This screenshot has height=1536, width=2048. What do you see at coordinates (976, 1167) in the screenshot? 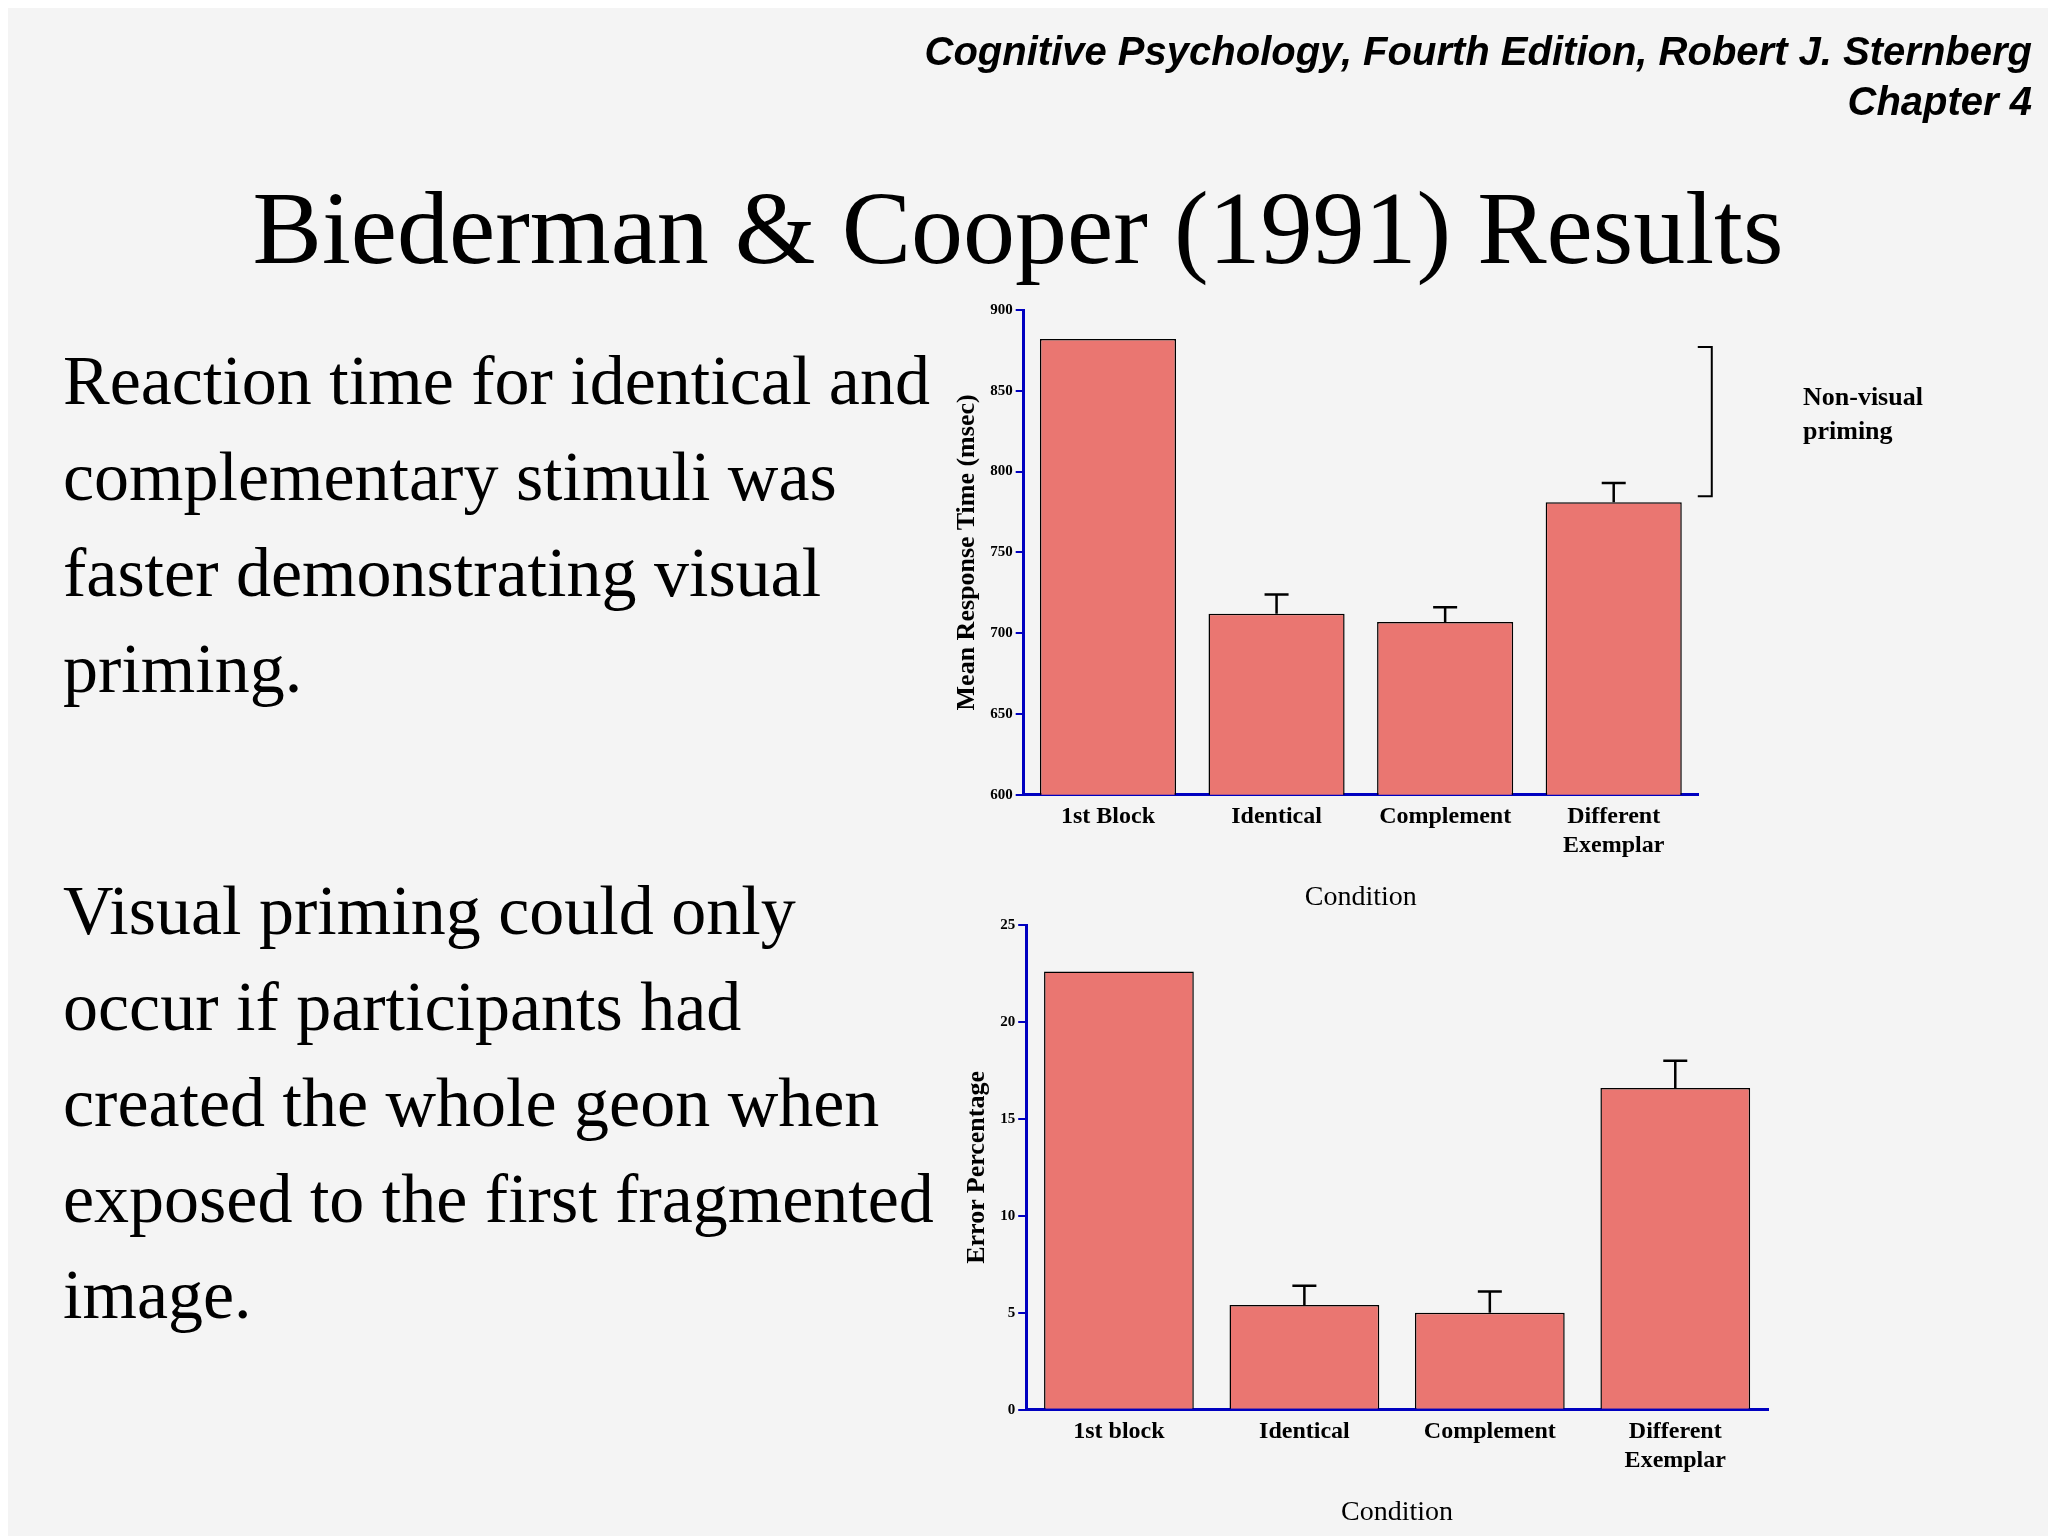
I see `y-axis-title: Error Percentage` at bounding box center [976, 1167].